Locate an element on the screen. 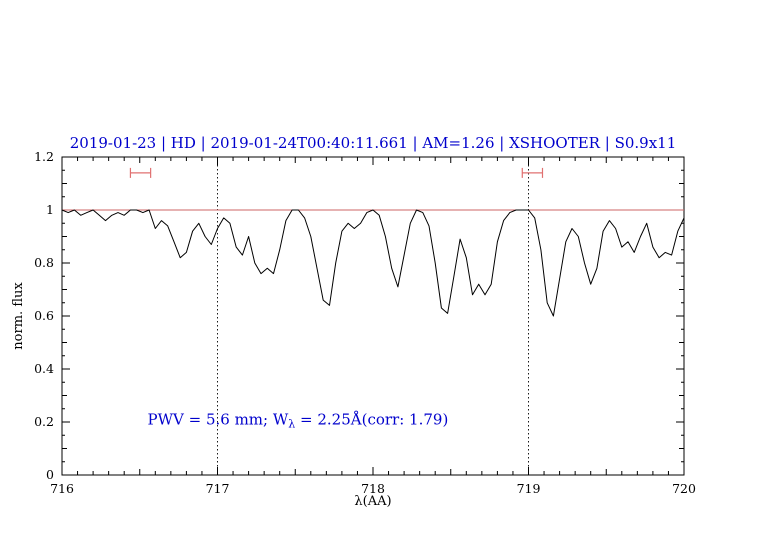 This screenshot has width=782, height=547. pwv-annotation-subscript: λ is located at coordinates (291, 424).